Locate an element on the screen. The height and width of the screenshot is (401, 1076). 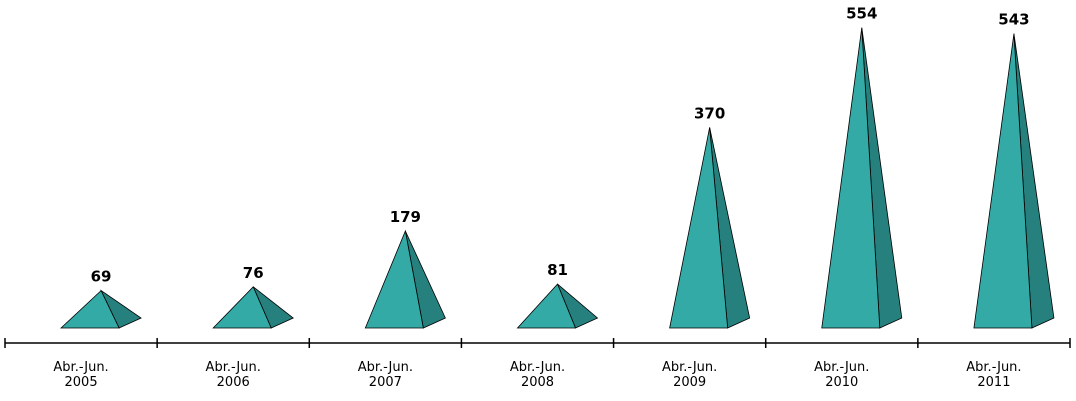
value-label: 179 is located at coordinates (405, 217).